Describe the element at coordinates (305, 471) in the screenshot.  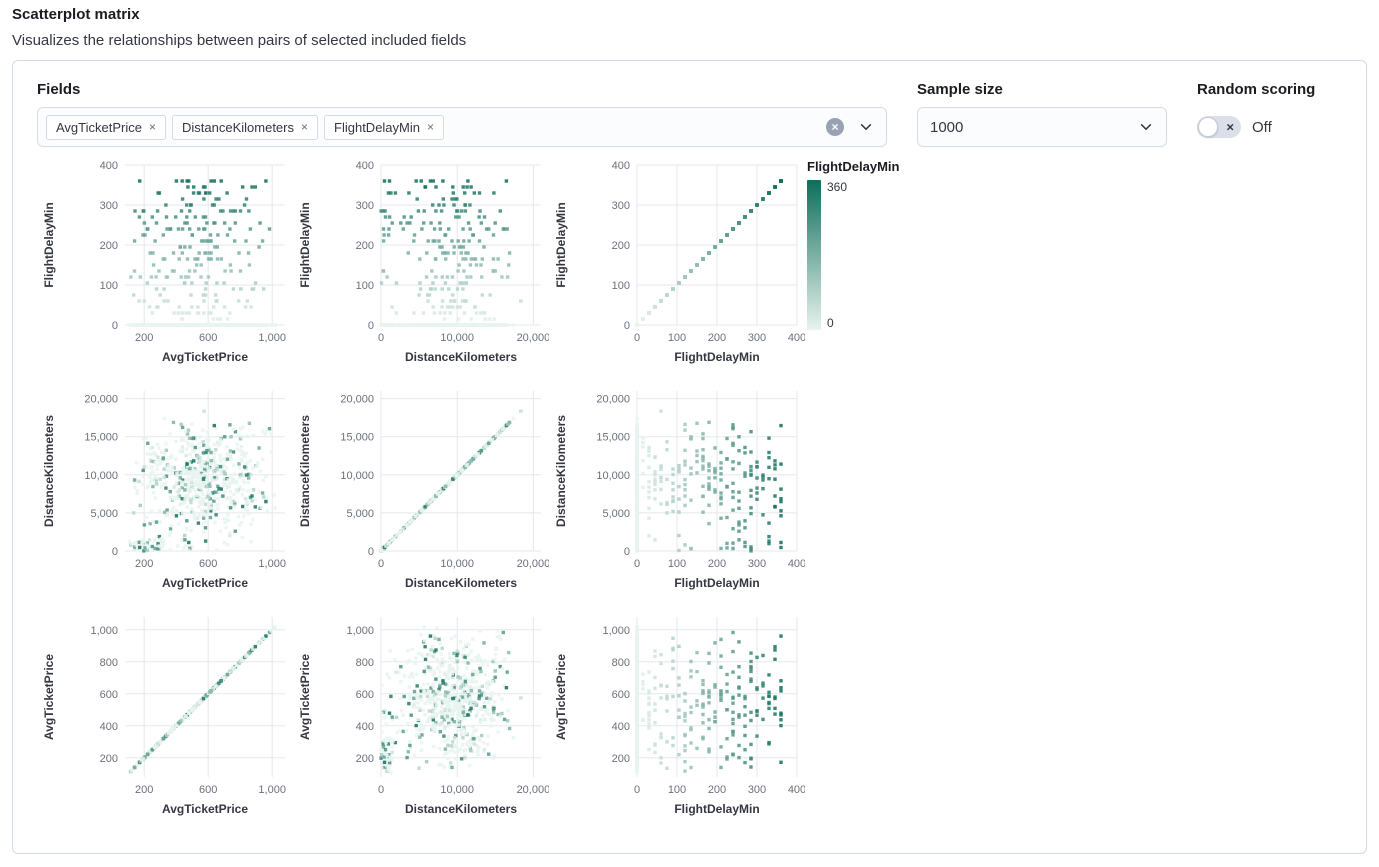
I see `y-axis-title: DistanceKilometers` at that location.